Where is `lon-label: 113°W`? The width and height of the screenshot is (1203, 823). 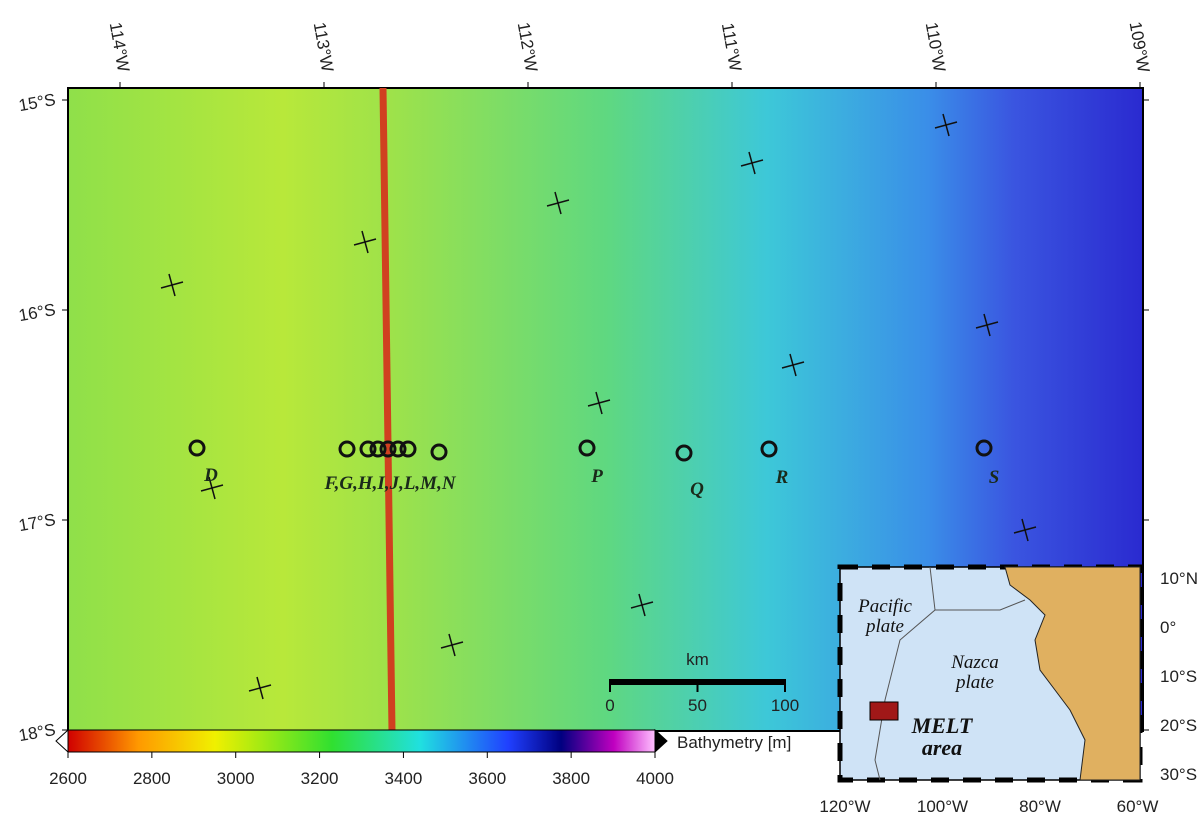 lon-label: 113°W is located at coordinates (323, 47).